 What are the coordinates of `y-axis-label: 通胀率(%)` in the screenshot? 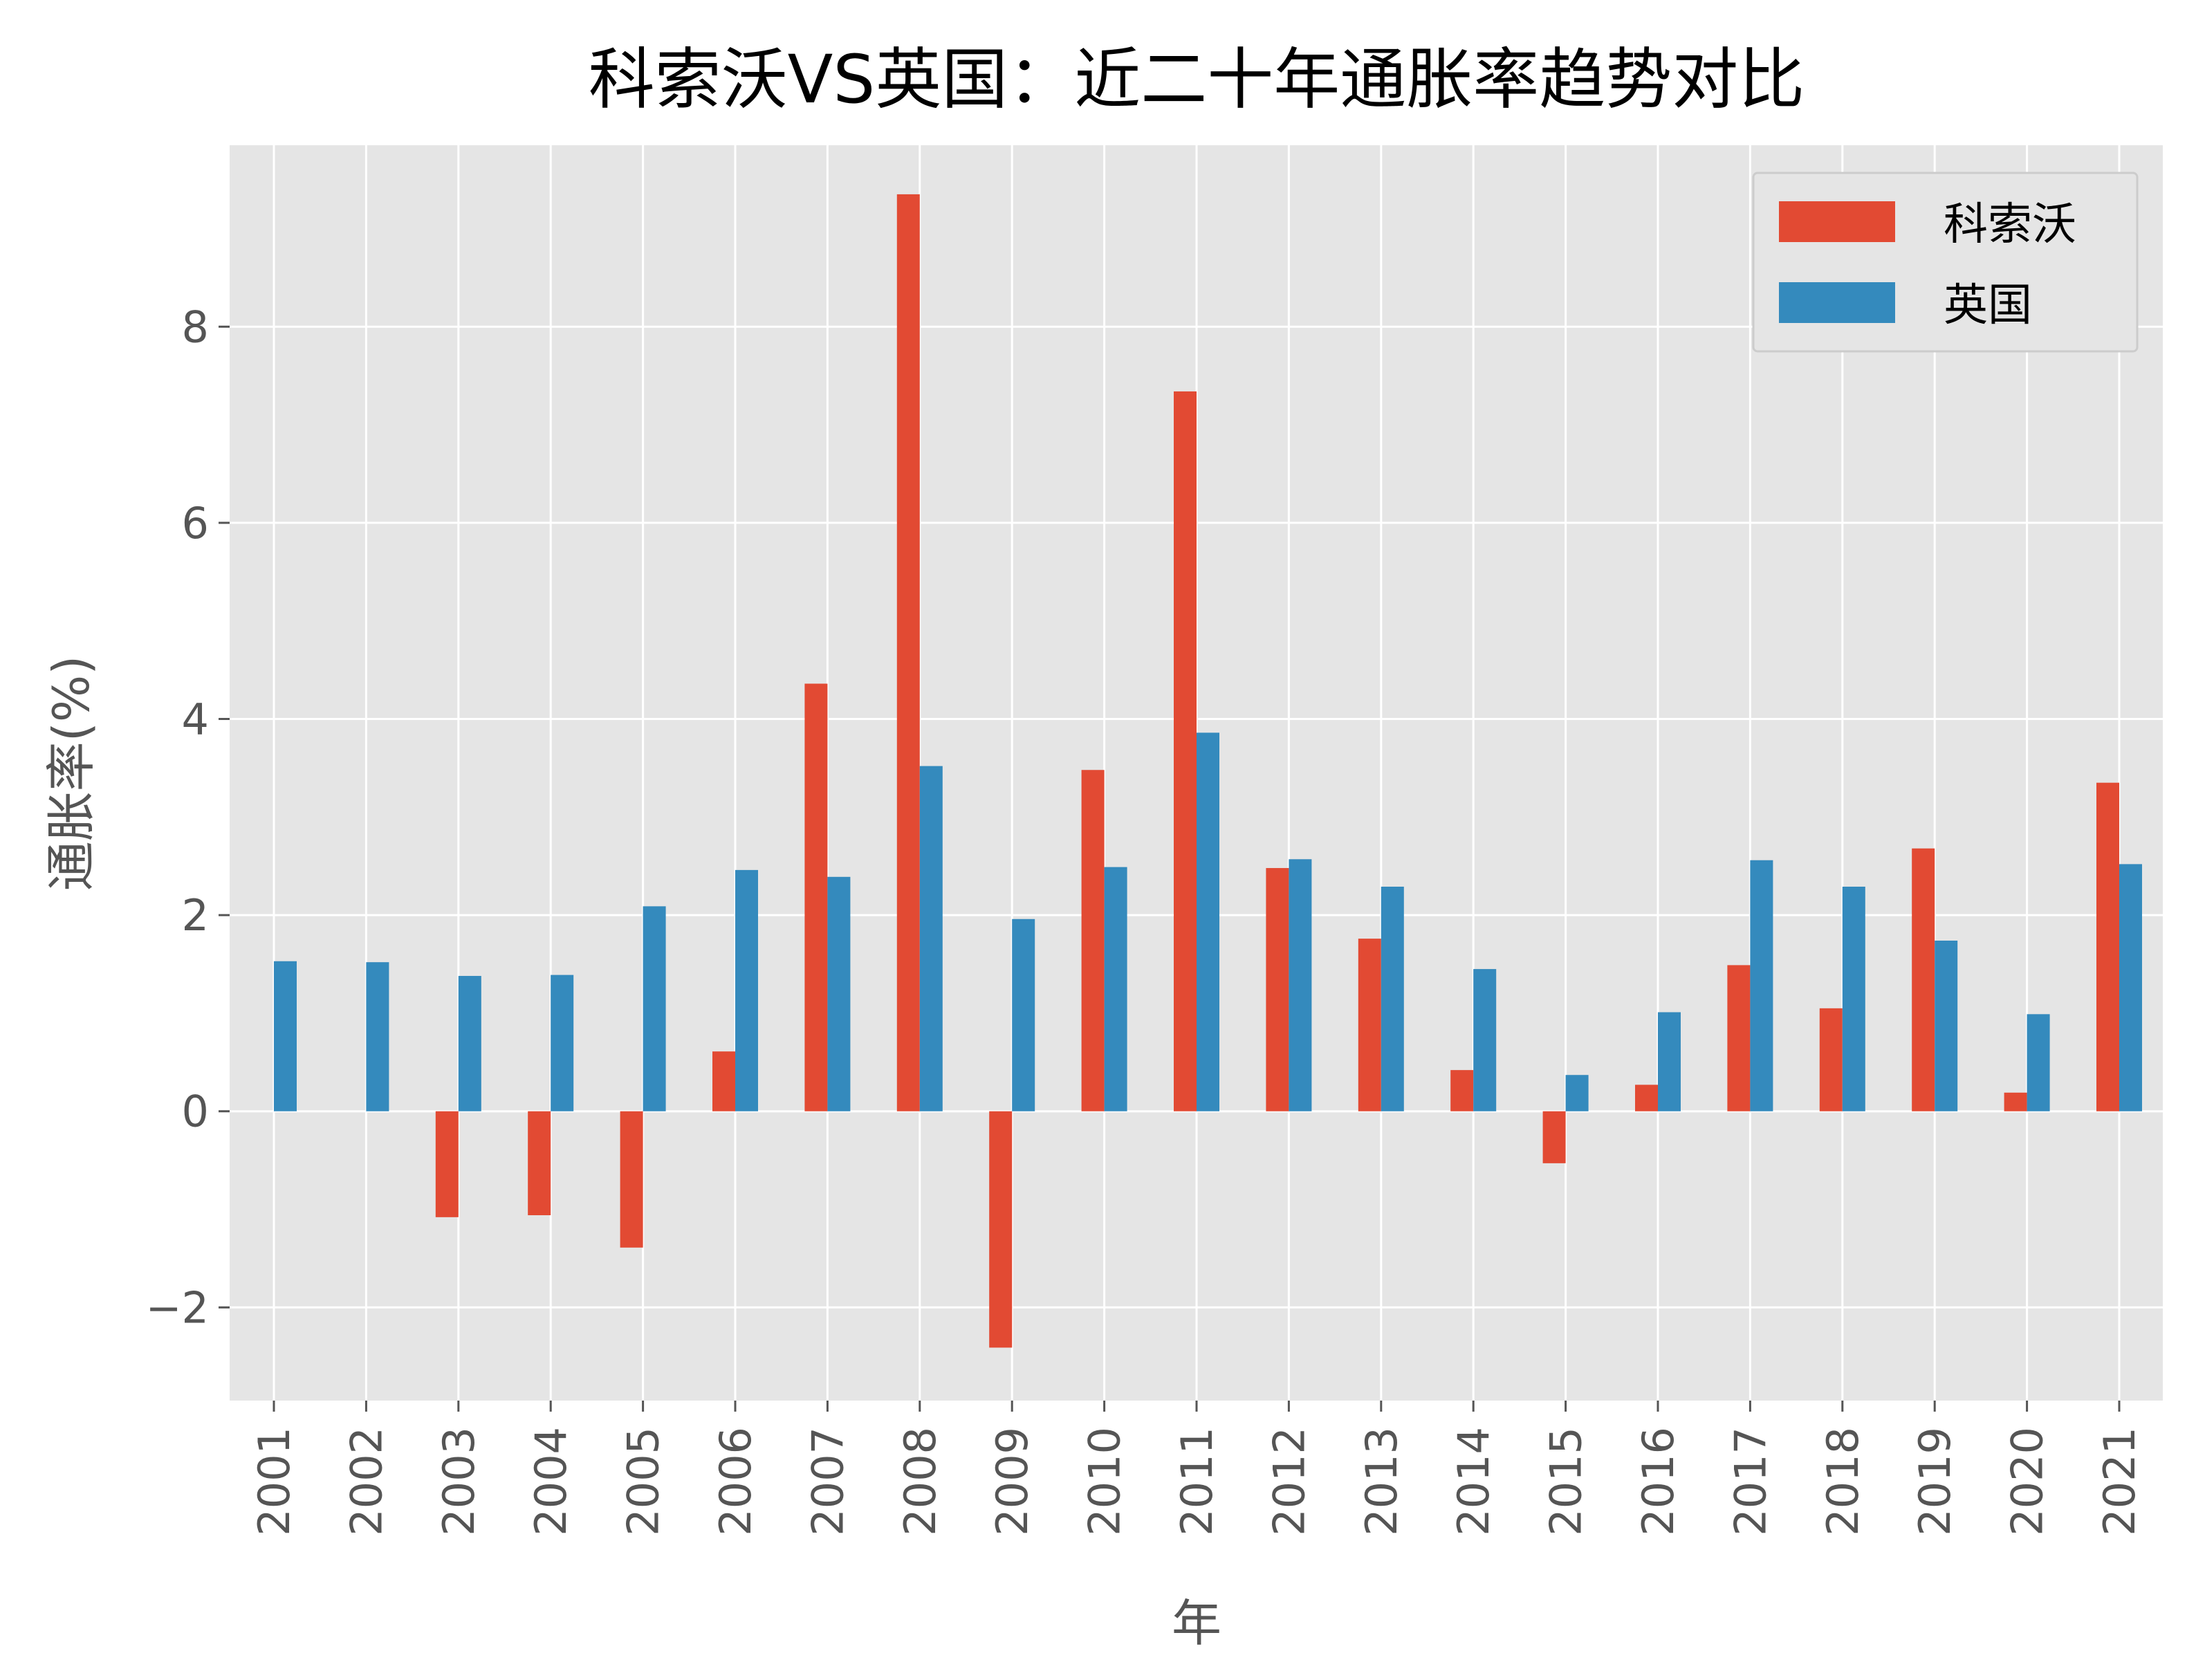 It's located at (71, 774).